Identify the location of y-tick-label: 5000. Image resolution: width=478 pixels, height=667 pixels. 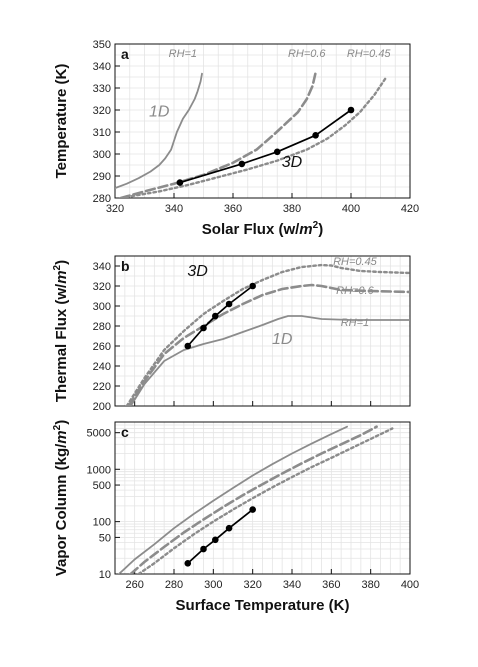
(99, 434).